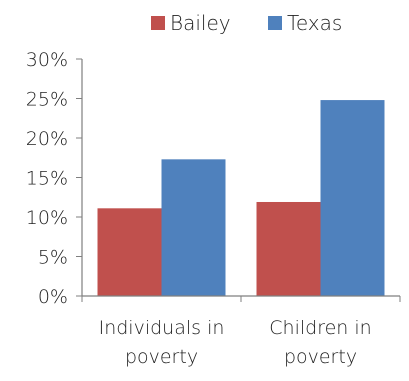  Describe the element at coordinates (200, 23) in the screenshot. I see `legend-label-bailey: Bailey` at that location.